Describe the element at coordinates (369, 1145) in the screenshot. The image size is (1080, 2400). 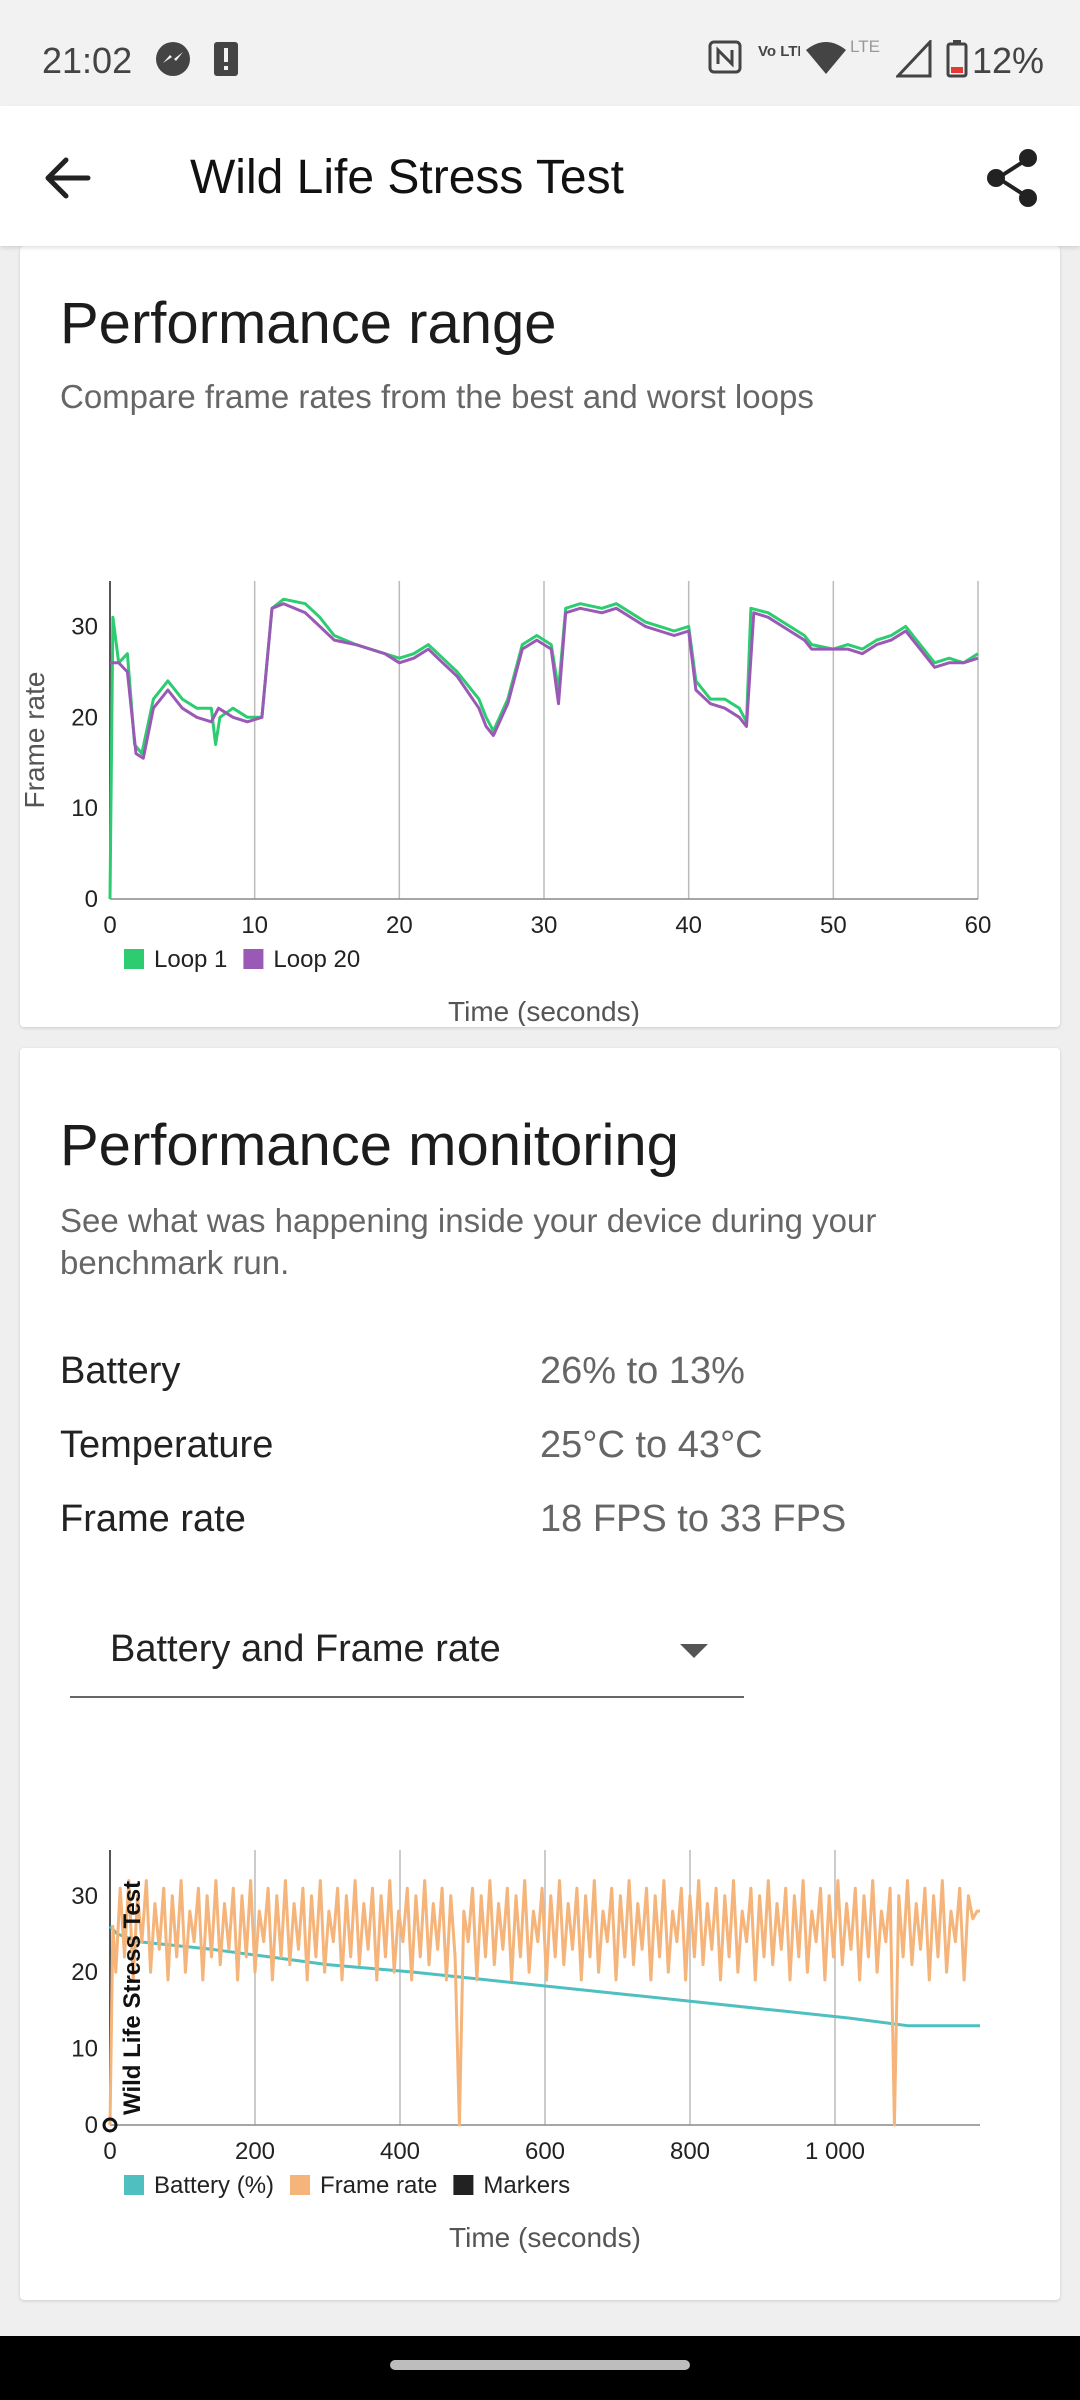
I see `performance-monitoring-title: Performance monitoring` at that location.